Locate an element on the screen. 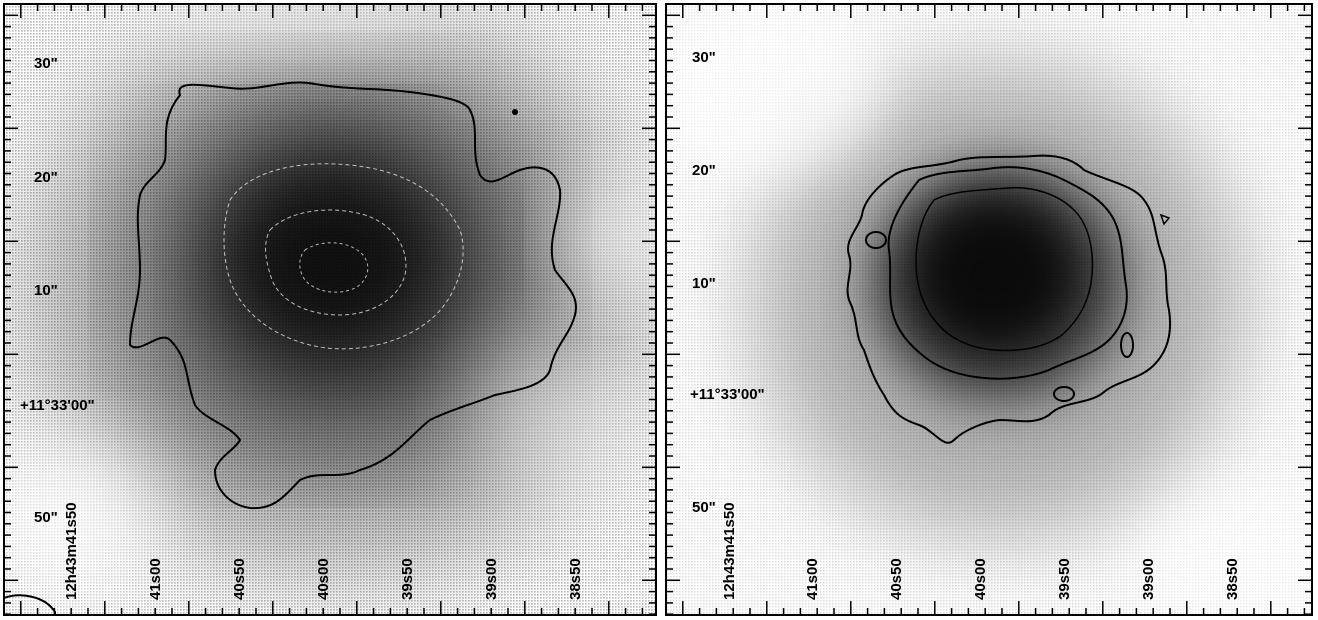 This screenshot has width=1318, height=620. outer-contour is located at coordinates (1009, 299).